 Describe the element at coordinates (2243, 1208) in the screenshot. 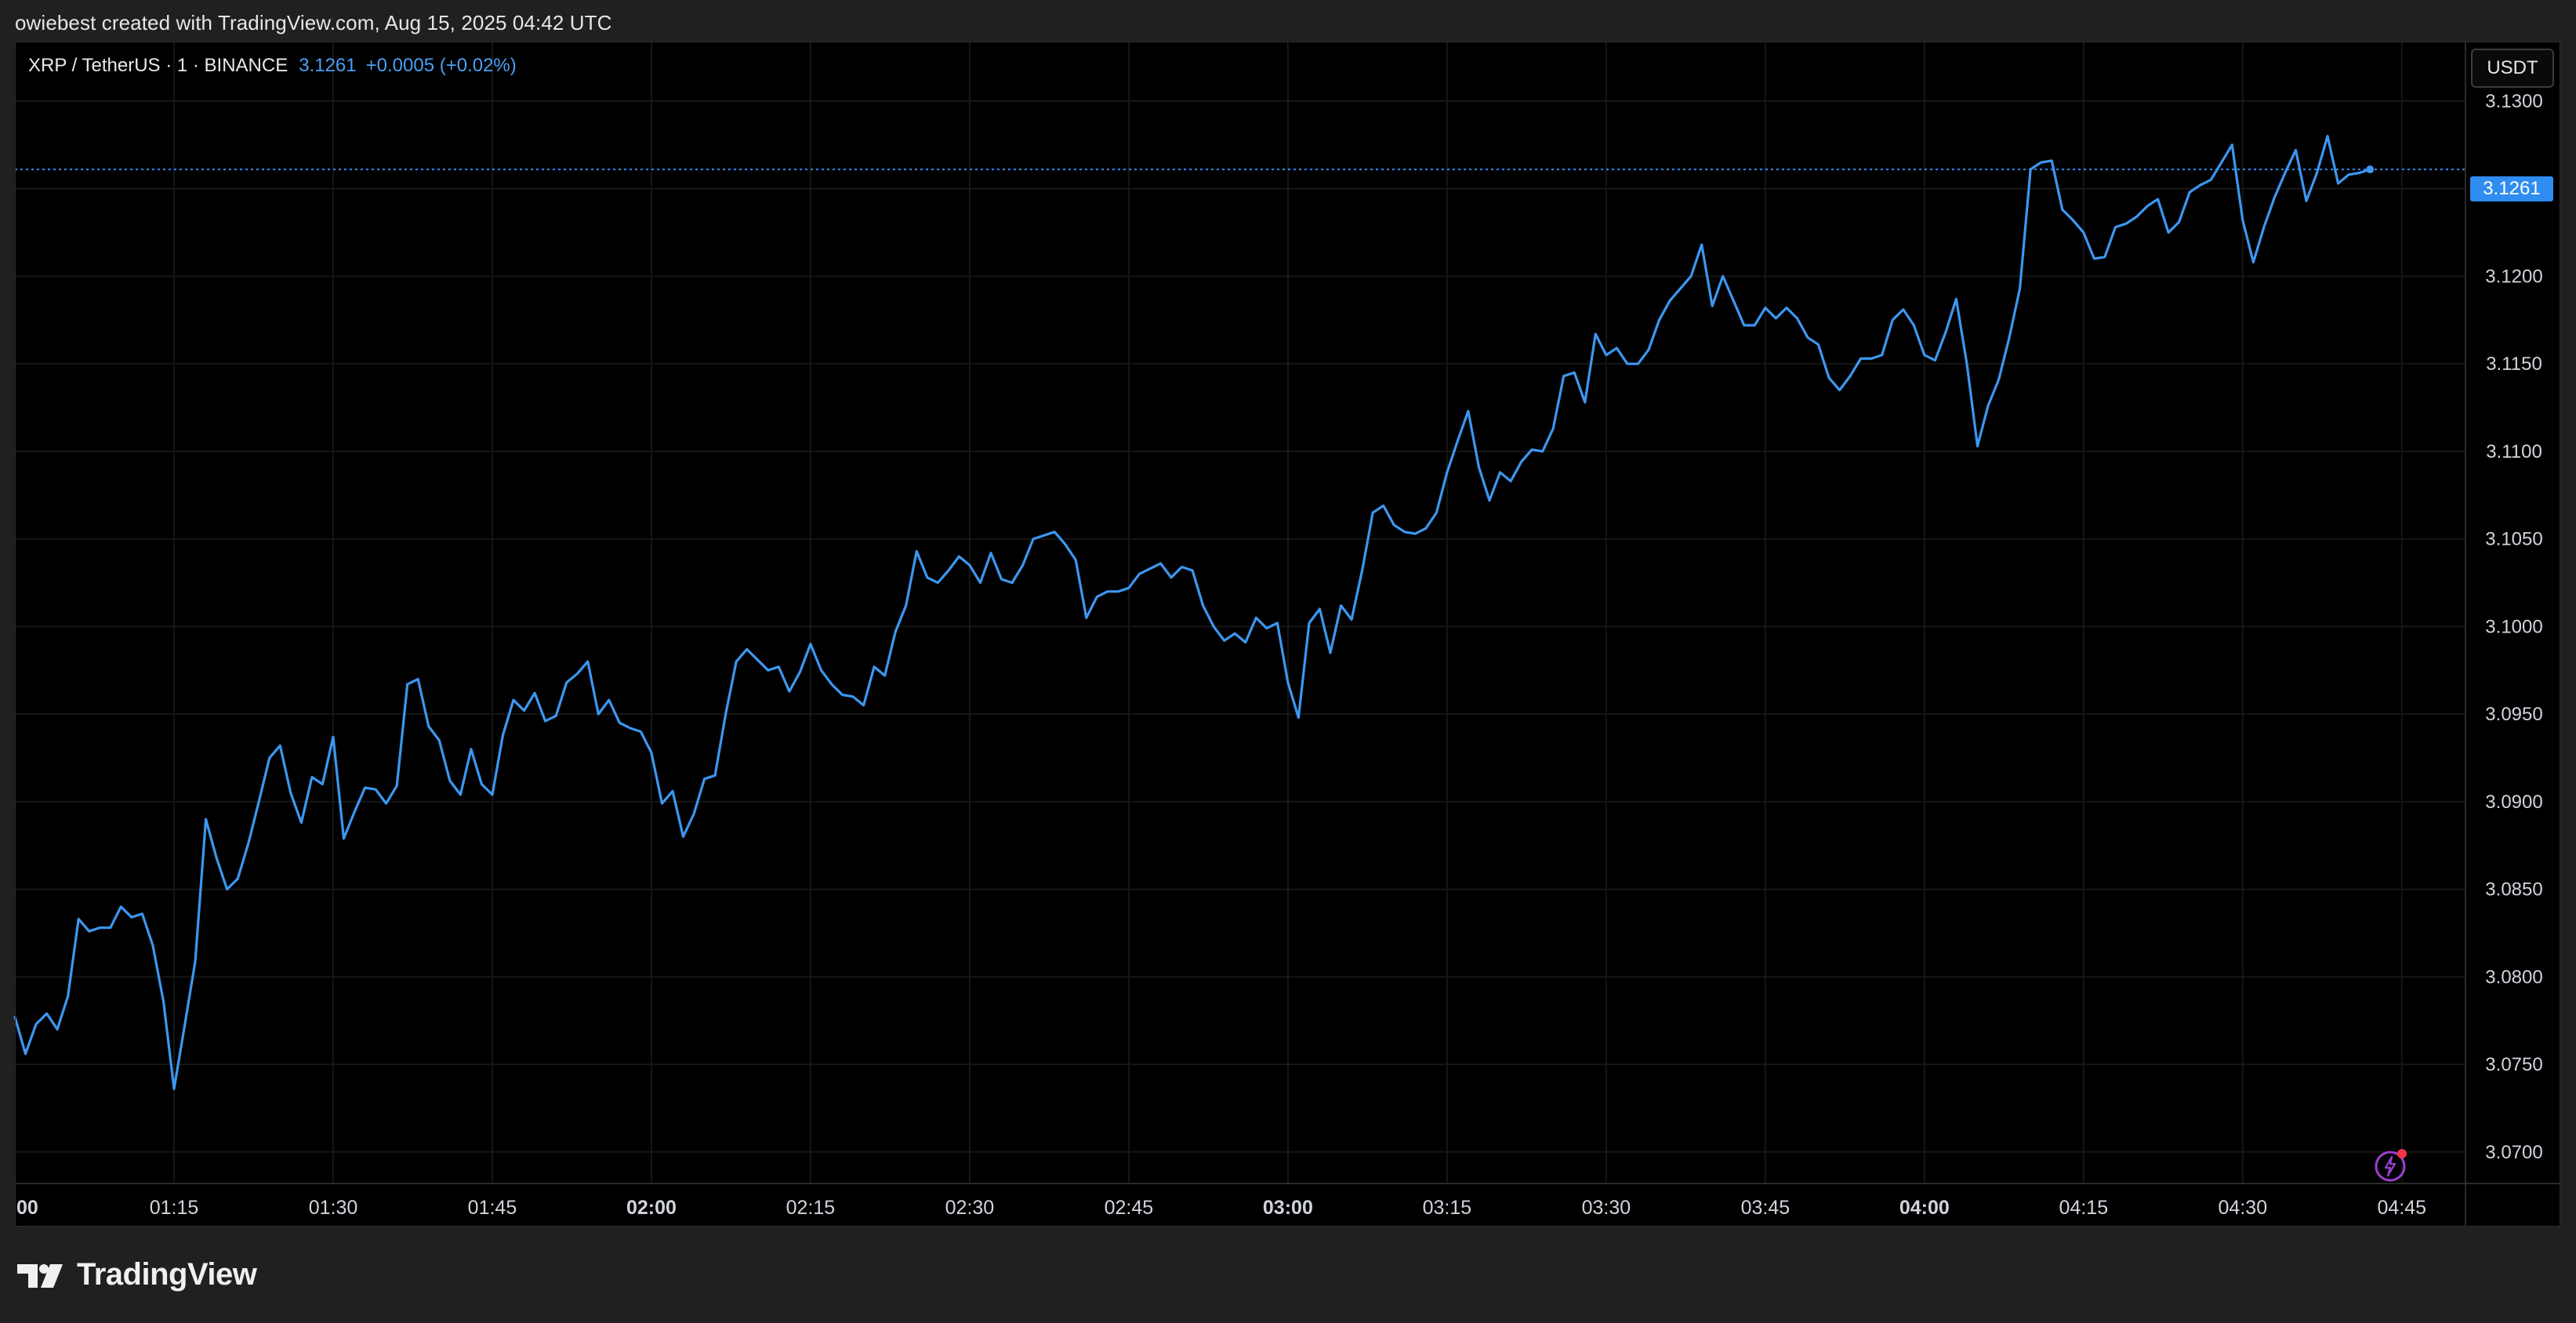

I see `time-tick-label: 04:30` at that location.